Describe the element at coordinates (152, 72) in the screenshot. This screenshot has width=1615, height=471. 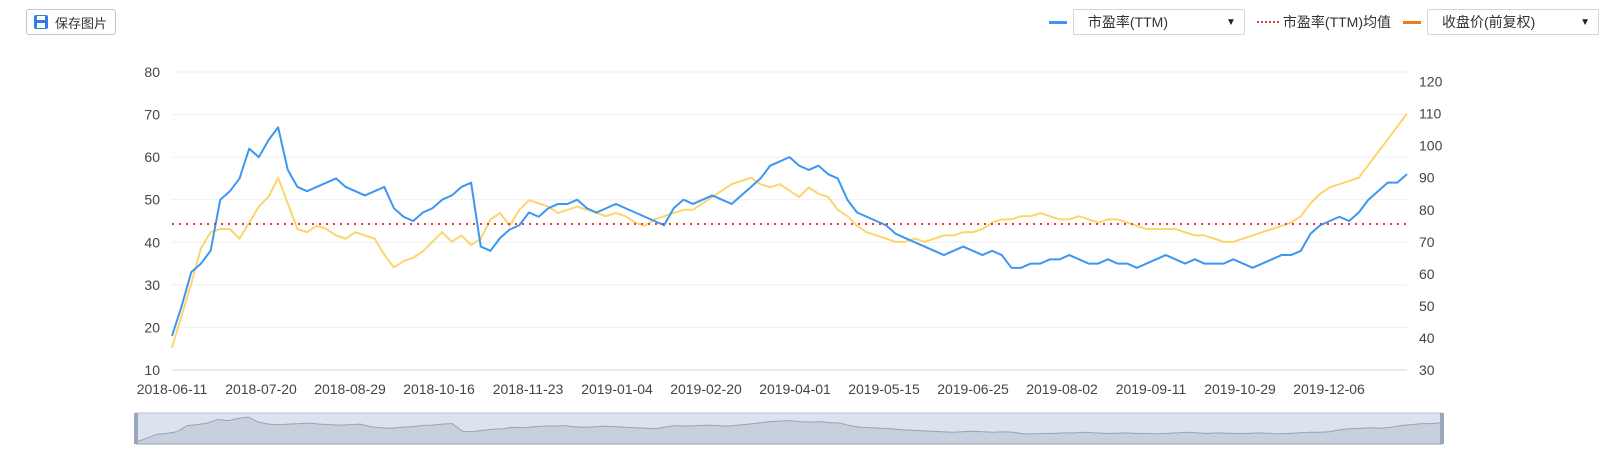
I see `left-y-tick-label: 80` at that location.